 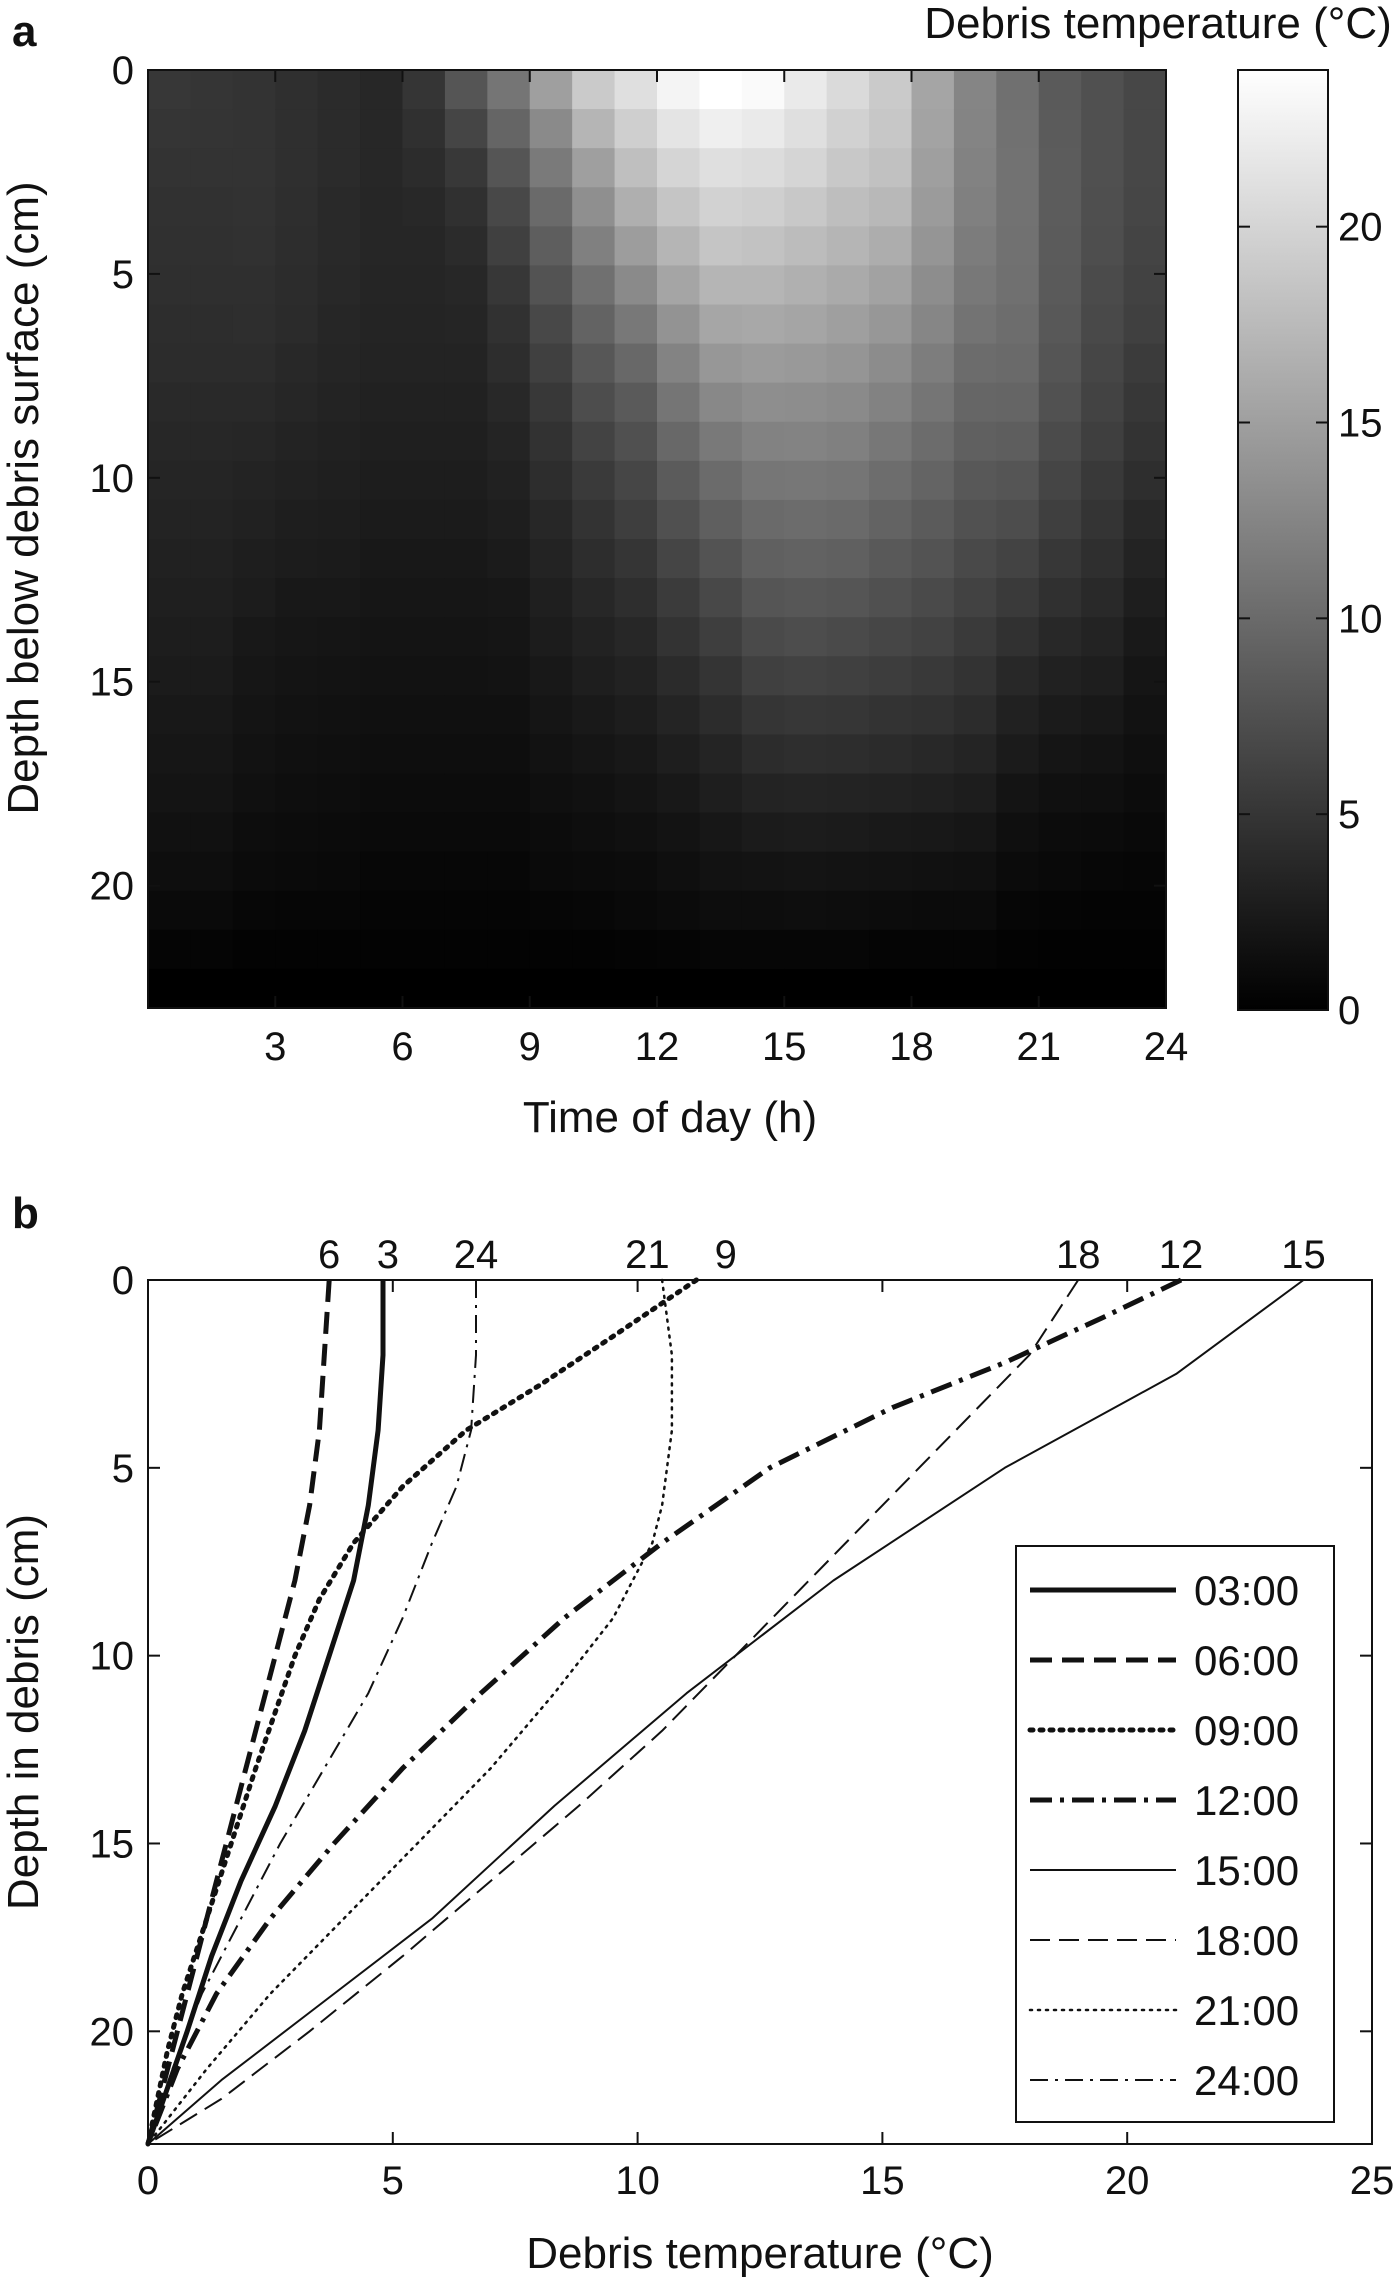 What do you see at coordinates (393, 2181) in the screenshot?
I see `line-x-tick-label: 5` at bounding box center [393, 2181].